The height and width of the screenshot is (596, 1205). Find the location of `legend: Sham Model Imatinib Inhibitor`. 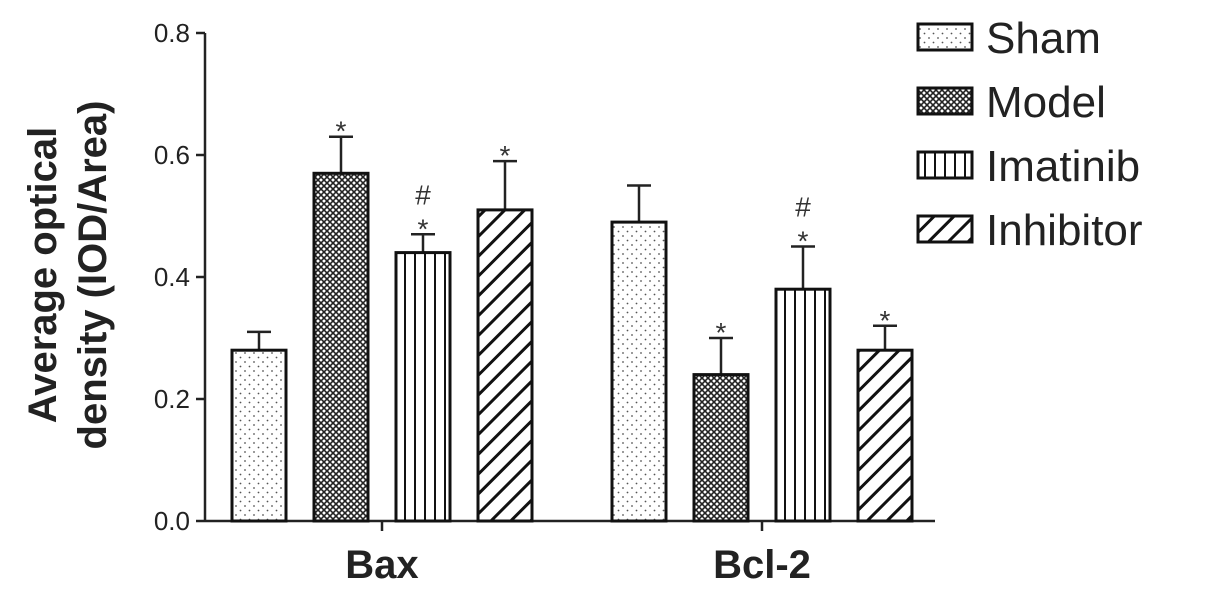

legend: Sham Model Imatinib Inhibitor is located at coordinates (1029, 134).